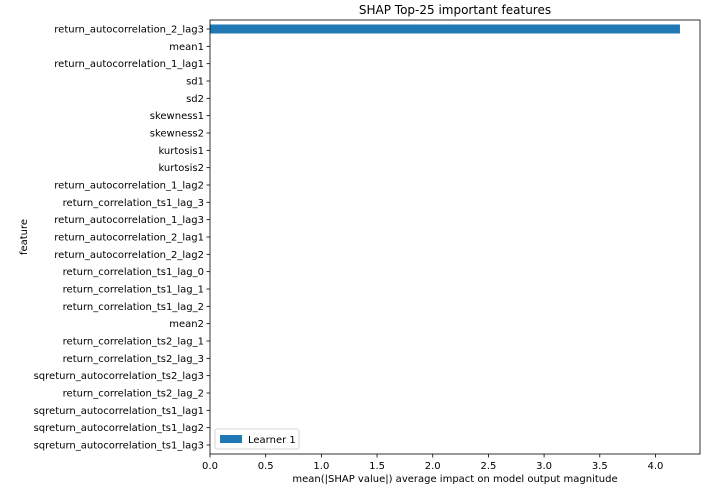  I want to click on bars-group, so click(445, 29).